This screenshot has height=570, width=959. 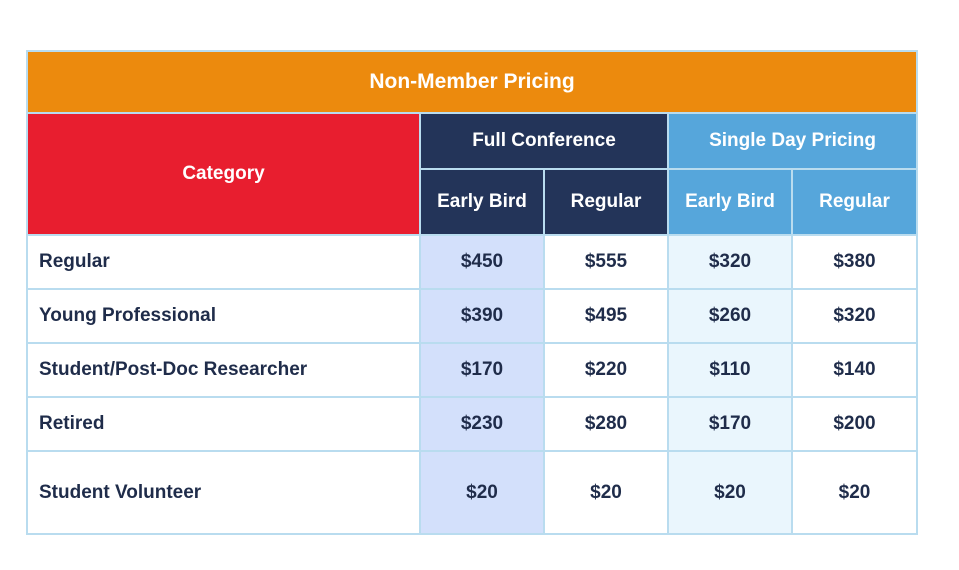 What do you see at coordinates (792, 141) in the screenshot?
I see `single-day-header: Single Day Pricing` at bounding box center [792, 141].